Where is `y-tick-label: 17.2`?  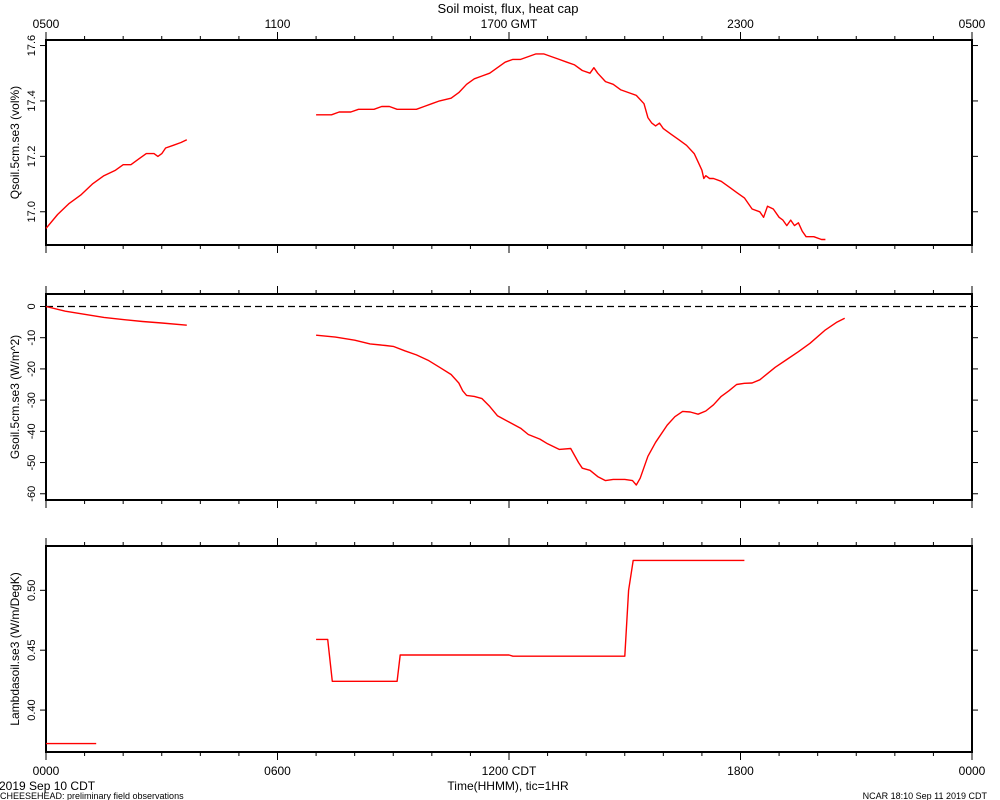
y-tick-label: 17.2 is located at coordinates (32, 156).